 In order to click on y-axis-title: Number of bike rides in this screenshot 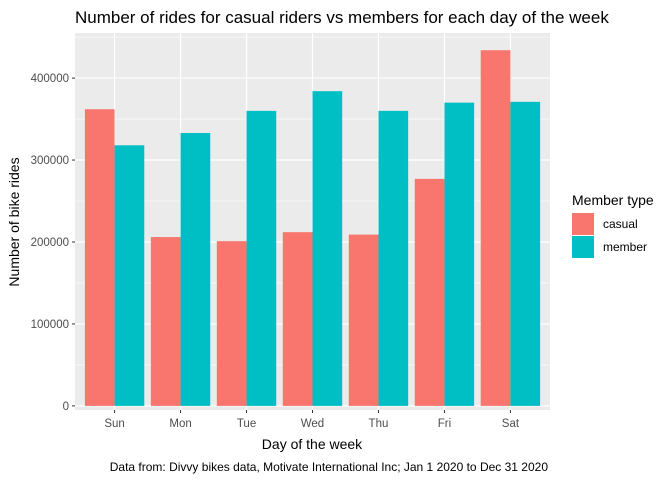, I will do `click(14, 221)`.